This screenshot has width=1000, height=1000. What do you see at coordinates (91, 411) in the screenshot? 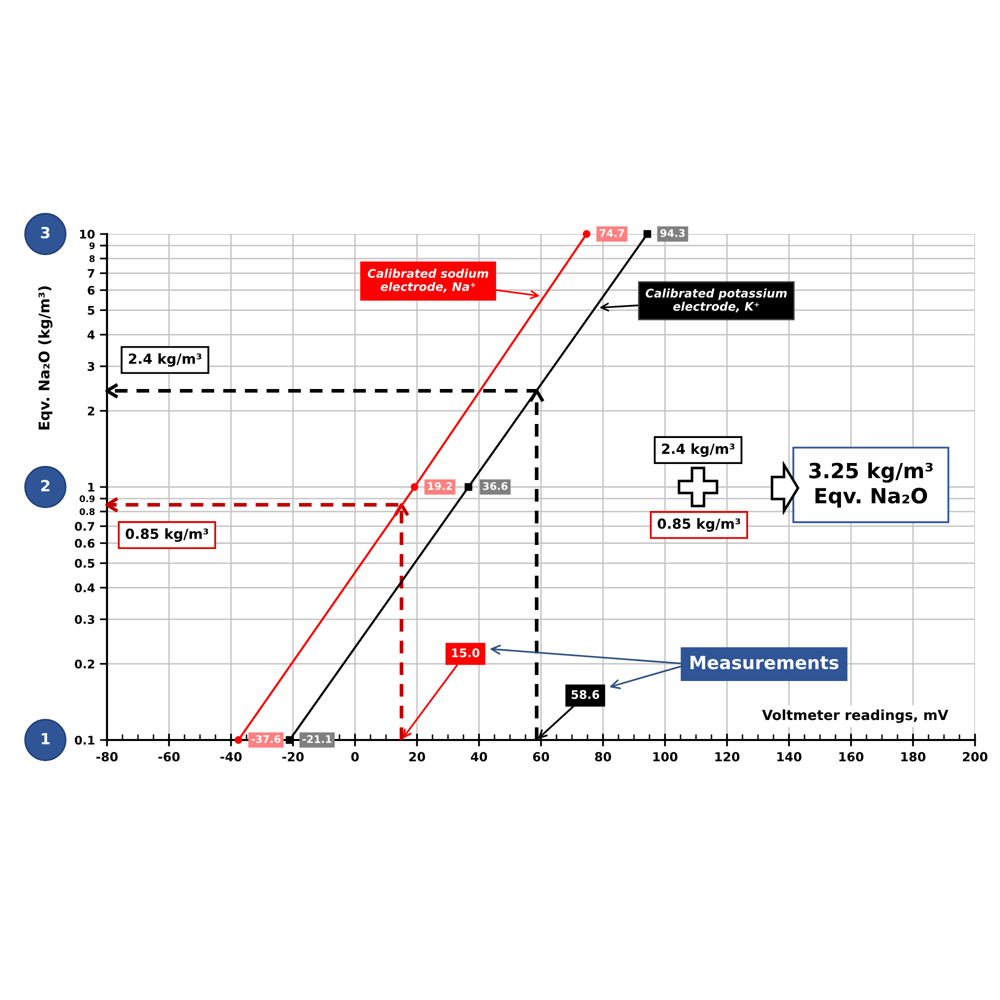
I see `y-tick-label: 2` at bounding box center [91, 411].